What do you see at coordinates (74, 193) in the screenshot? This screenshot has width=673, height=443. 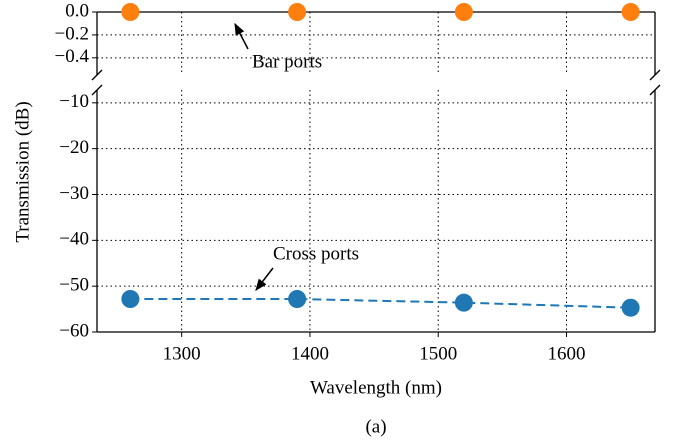 I see `y-tick-label: −30` at bounding box center [74, 193].